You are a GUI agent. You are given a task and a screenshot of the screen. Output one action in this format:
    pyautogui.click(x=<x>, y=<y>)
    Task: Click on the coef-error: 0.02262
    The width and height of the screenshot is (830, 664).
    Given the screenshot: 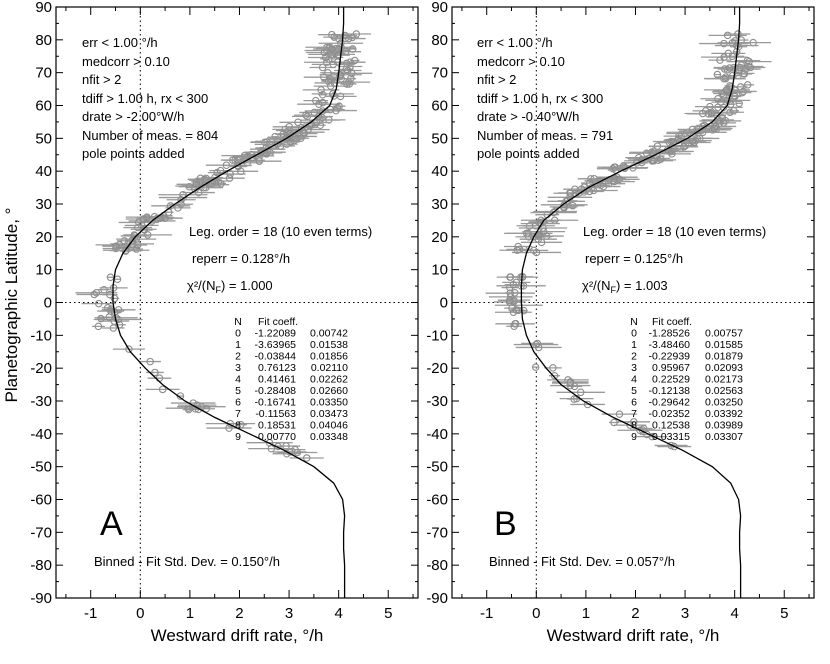 What is the action you would take?
    pyautogui.click(x=329, y=380)
    